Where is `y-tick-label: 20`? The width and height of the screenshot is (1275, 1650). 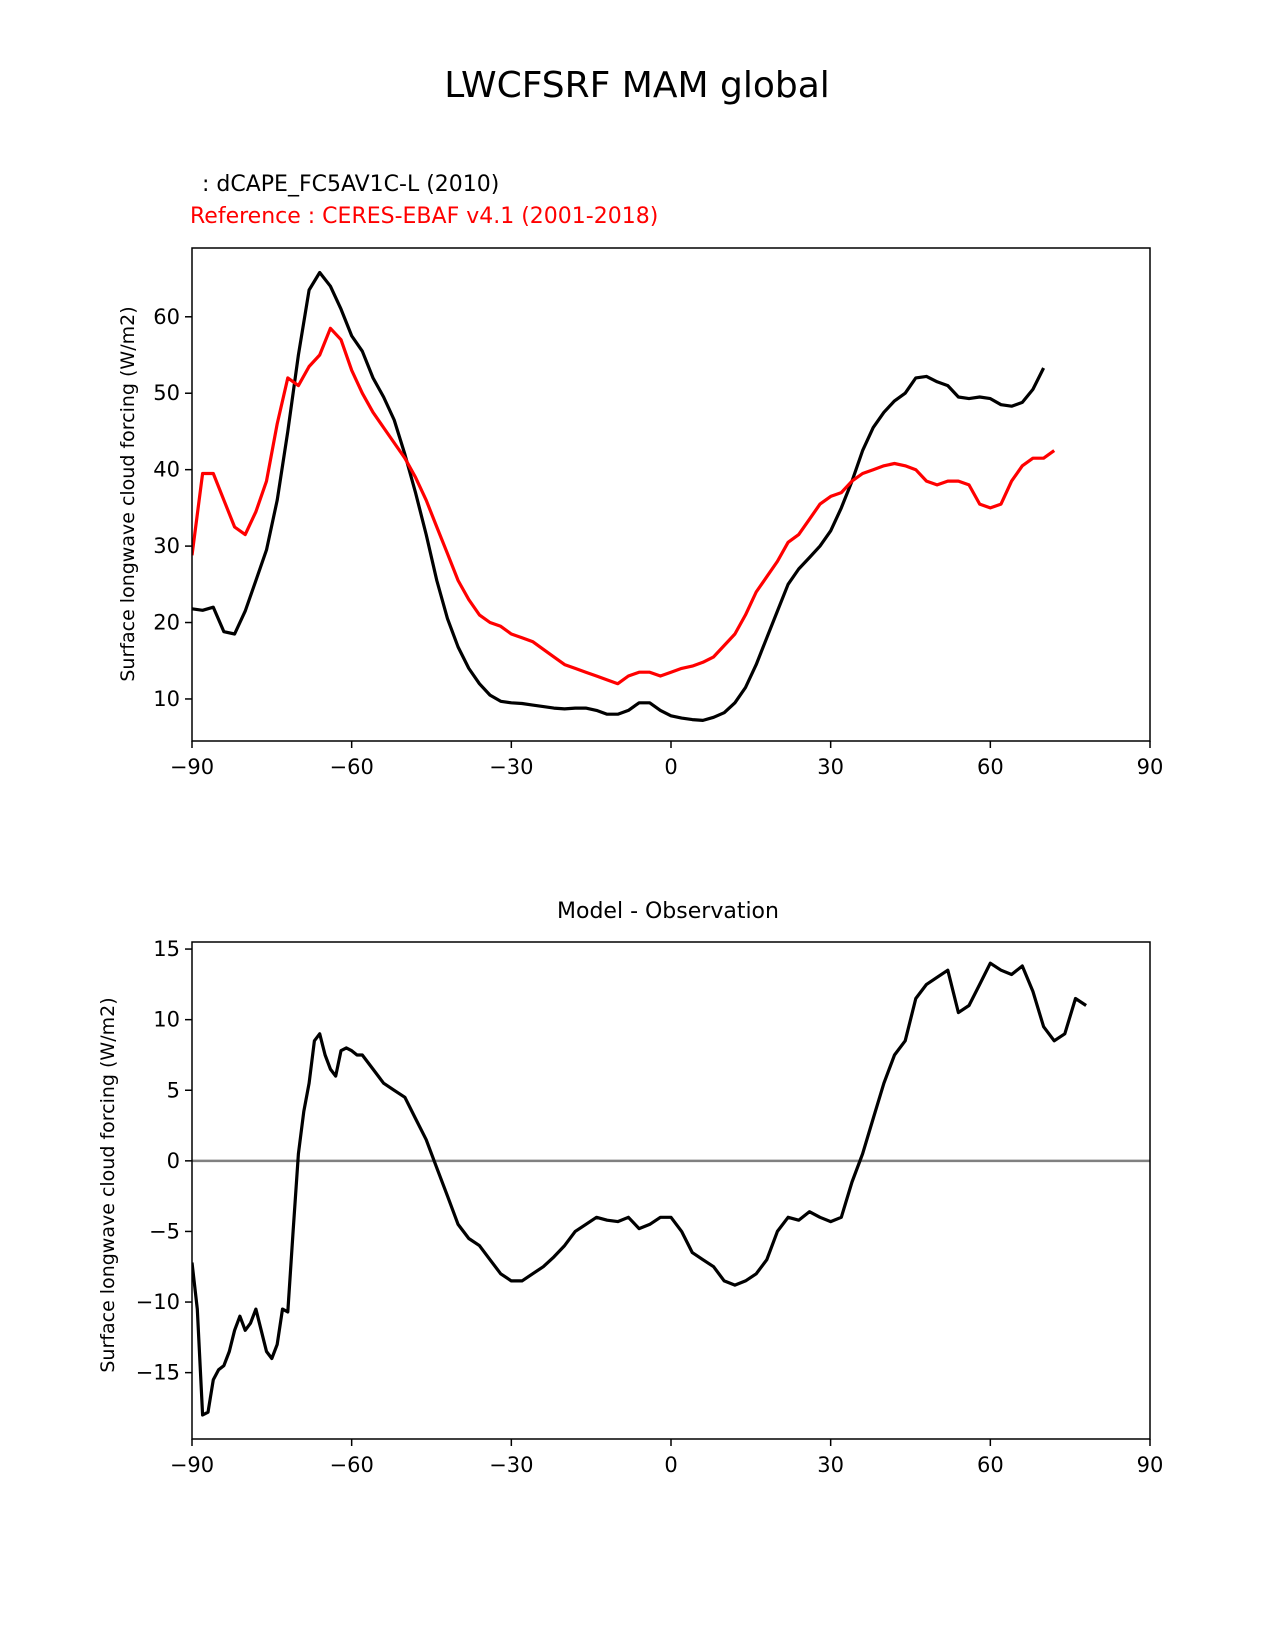
y-tick-label: 20 is located at coordinates (166, 623).